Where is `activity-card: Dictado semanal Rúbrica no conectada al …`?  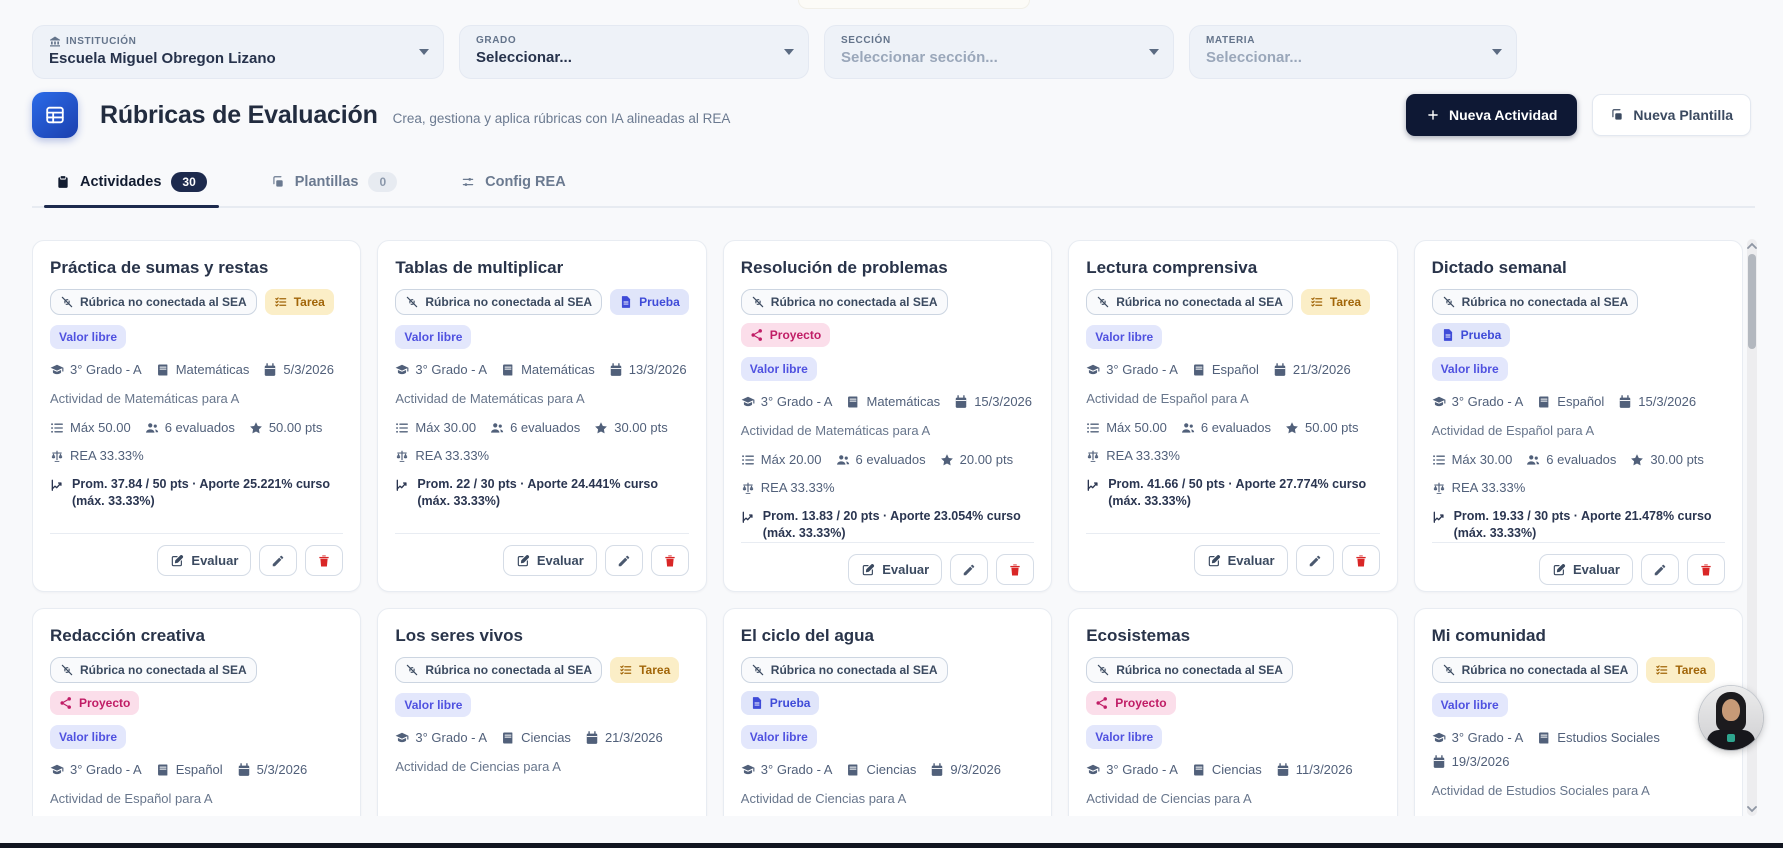 activity-card: Dictado semanal Rúbrica no conectada al … is located at coordinates (1578, 416).